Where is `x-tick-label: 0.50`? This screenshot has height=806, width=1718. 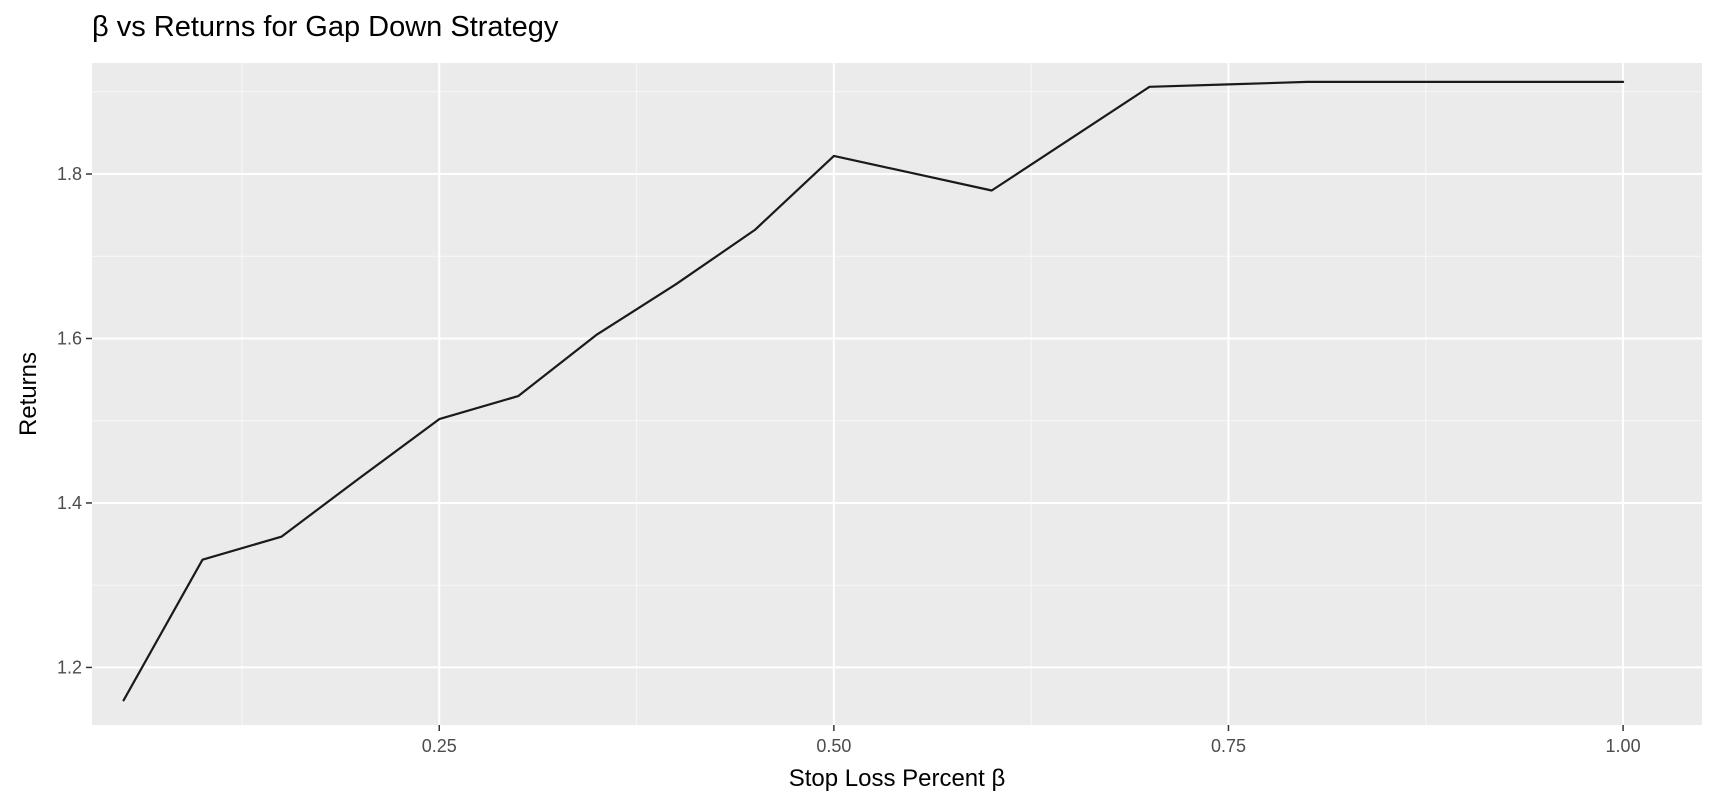
x-tick-label: 0.50 is located at coordinates (833, 746).